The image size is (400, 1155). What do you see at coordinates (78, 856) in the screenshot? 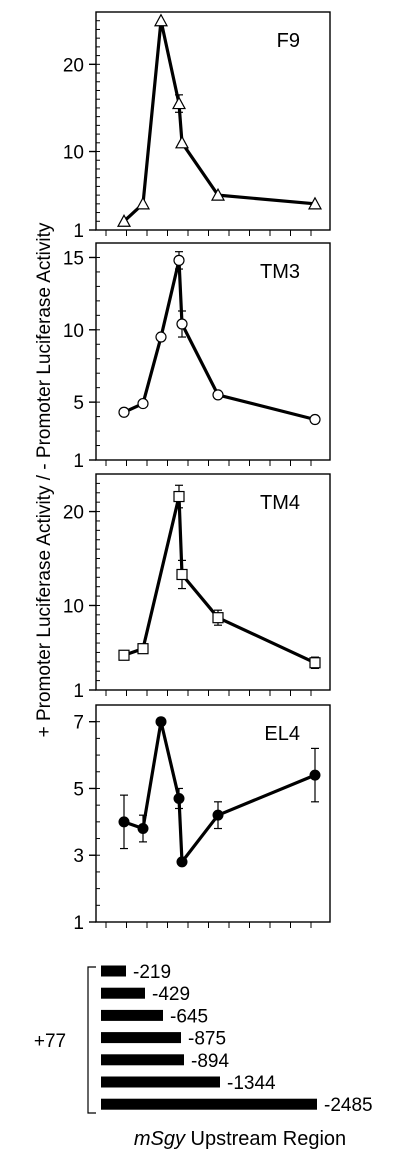
I see `y-tick-label: 3` at bounding box center [78, 856].